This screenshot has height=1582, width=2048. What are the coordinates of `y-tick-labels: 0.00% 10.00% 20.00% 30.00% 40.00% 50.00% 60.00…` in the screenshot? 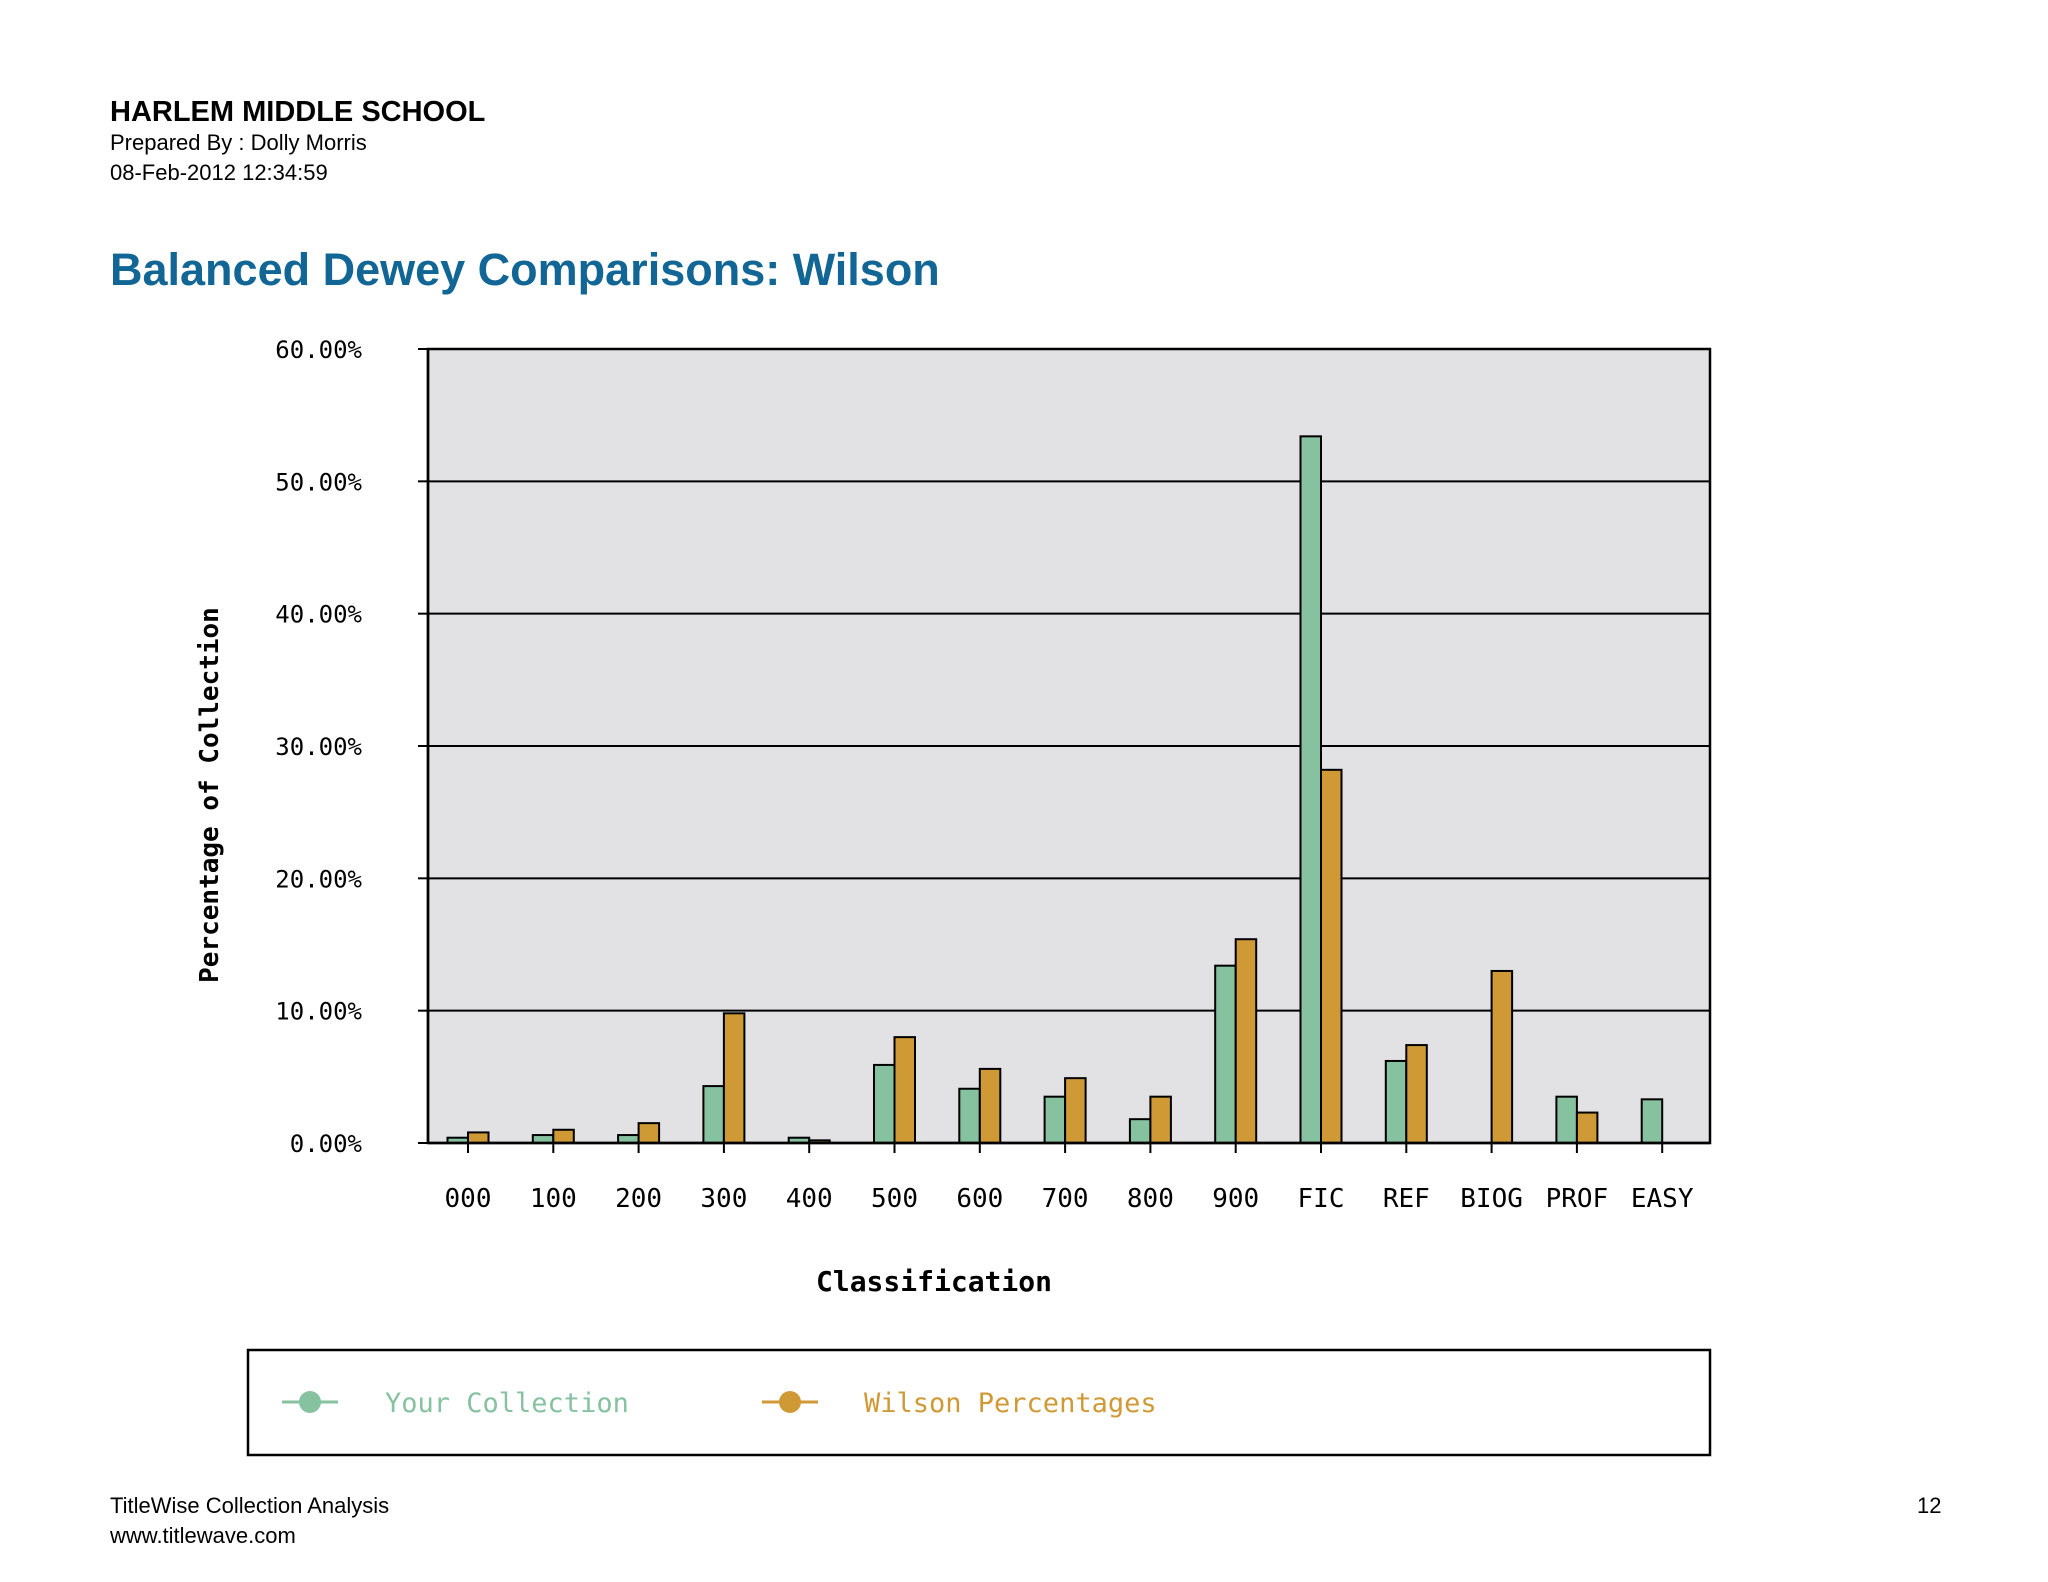 It's located at (318, 747).